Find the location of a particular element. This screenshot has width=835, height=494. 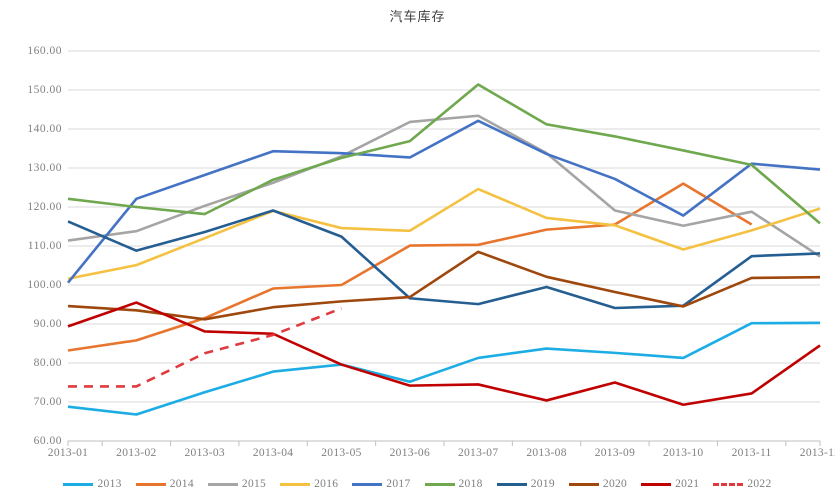

legend-label: 2019 is located at coordinates (542, 484).